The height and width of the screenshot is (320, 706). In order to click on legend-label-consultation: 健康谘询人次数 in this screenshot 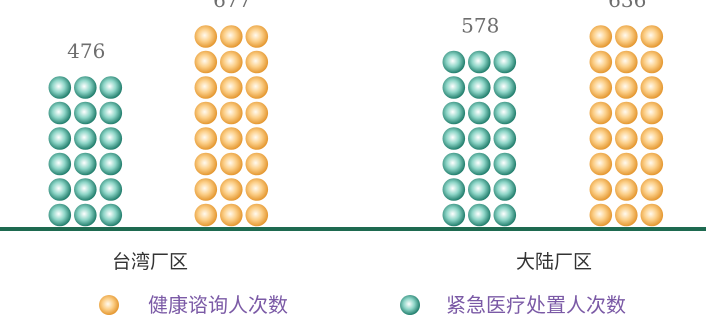, I will do `click(218, 305)`.